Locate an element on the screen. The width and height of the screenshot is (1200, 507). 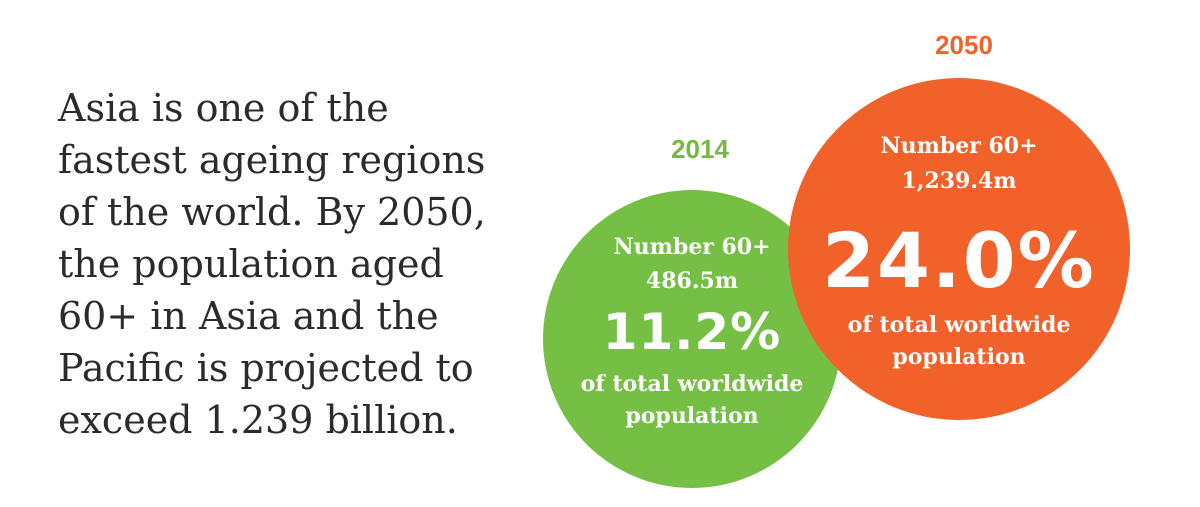
number-value: 486.5m is located at coordinates (692, 281).